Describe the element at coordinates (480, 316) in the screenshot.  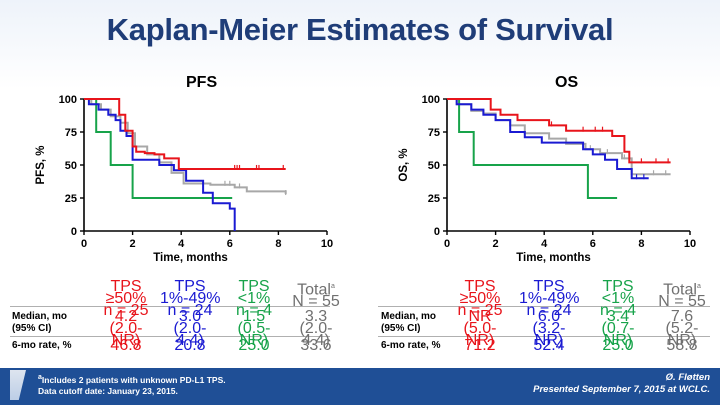
I see `median-value: NR` at that location.